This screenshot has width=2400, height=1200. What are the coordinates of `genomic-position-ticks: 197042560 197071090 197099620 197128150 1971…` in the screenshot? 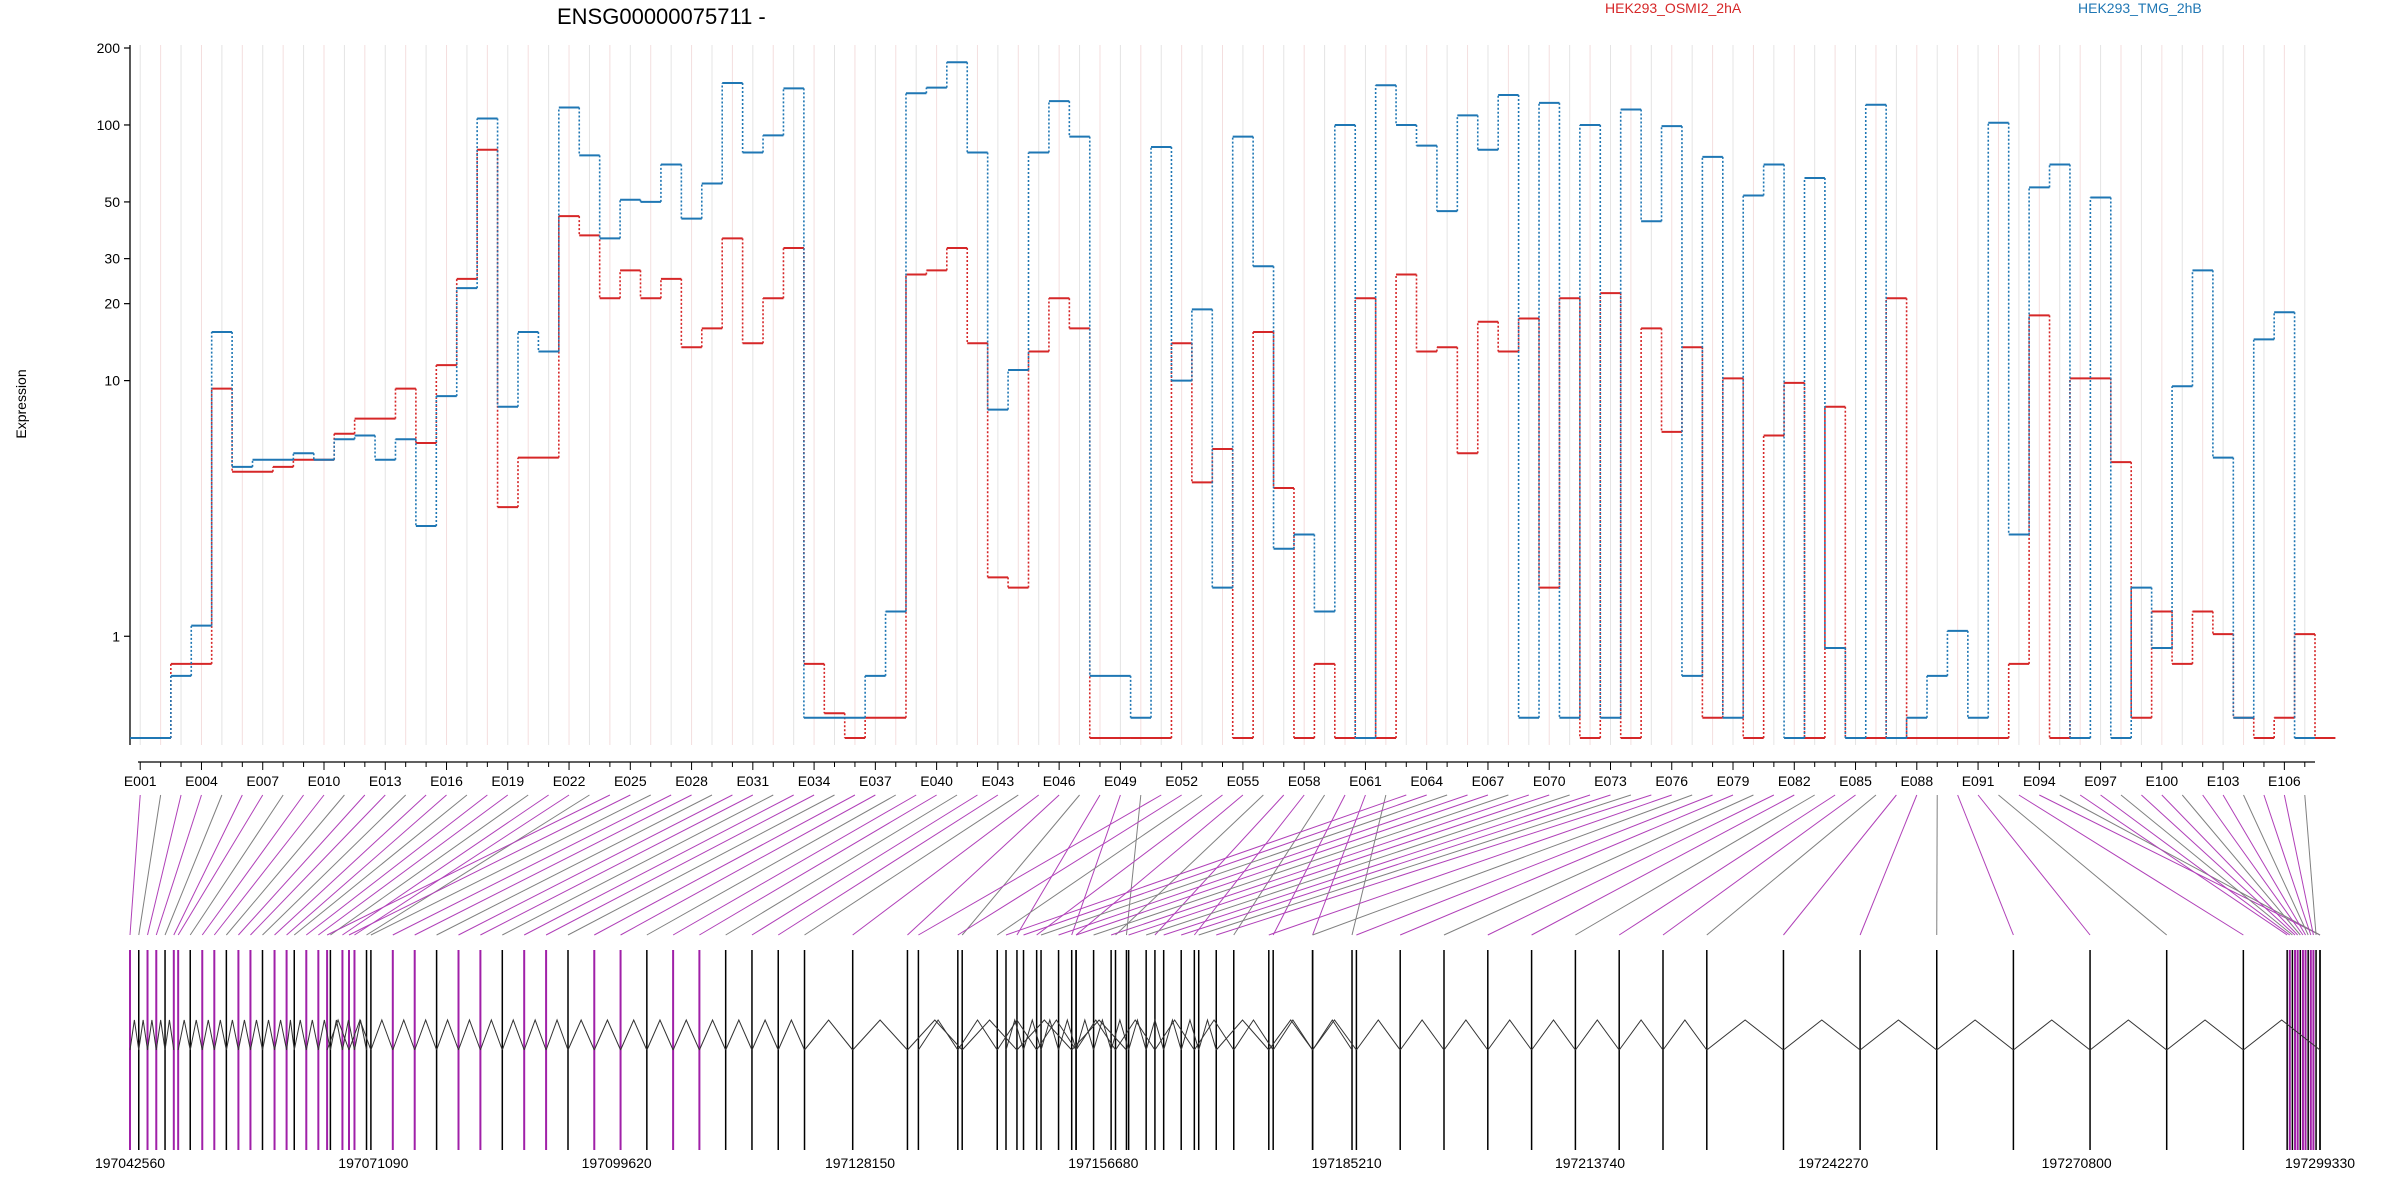 It's located at (1225, 1163).